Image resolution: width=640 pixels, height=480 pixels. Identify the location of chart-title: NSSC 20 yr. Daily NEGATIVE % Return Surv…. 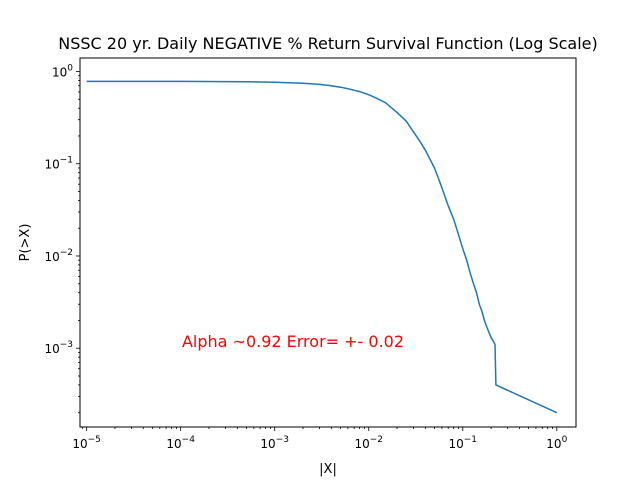
(328, 43).